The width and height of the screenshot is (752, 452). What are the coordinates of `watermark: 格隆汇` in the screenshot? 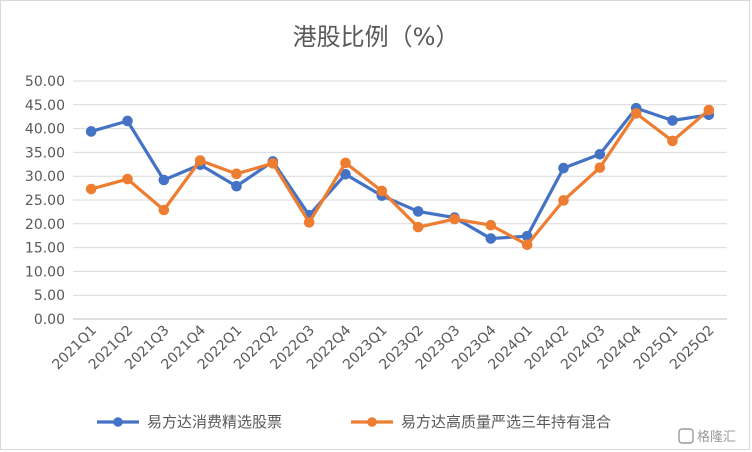 It's located at (707, 436).